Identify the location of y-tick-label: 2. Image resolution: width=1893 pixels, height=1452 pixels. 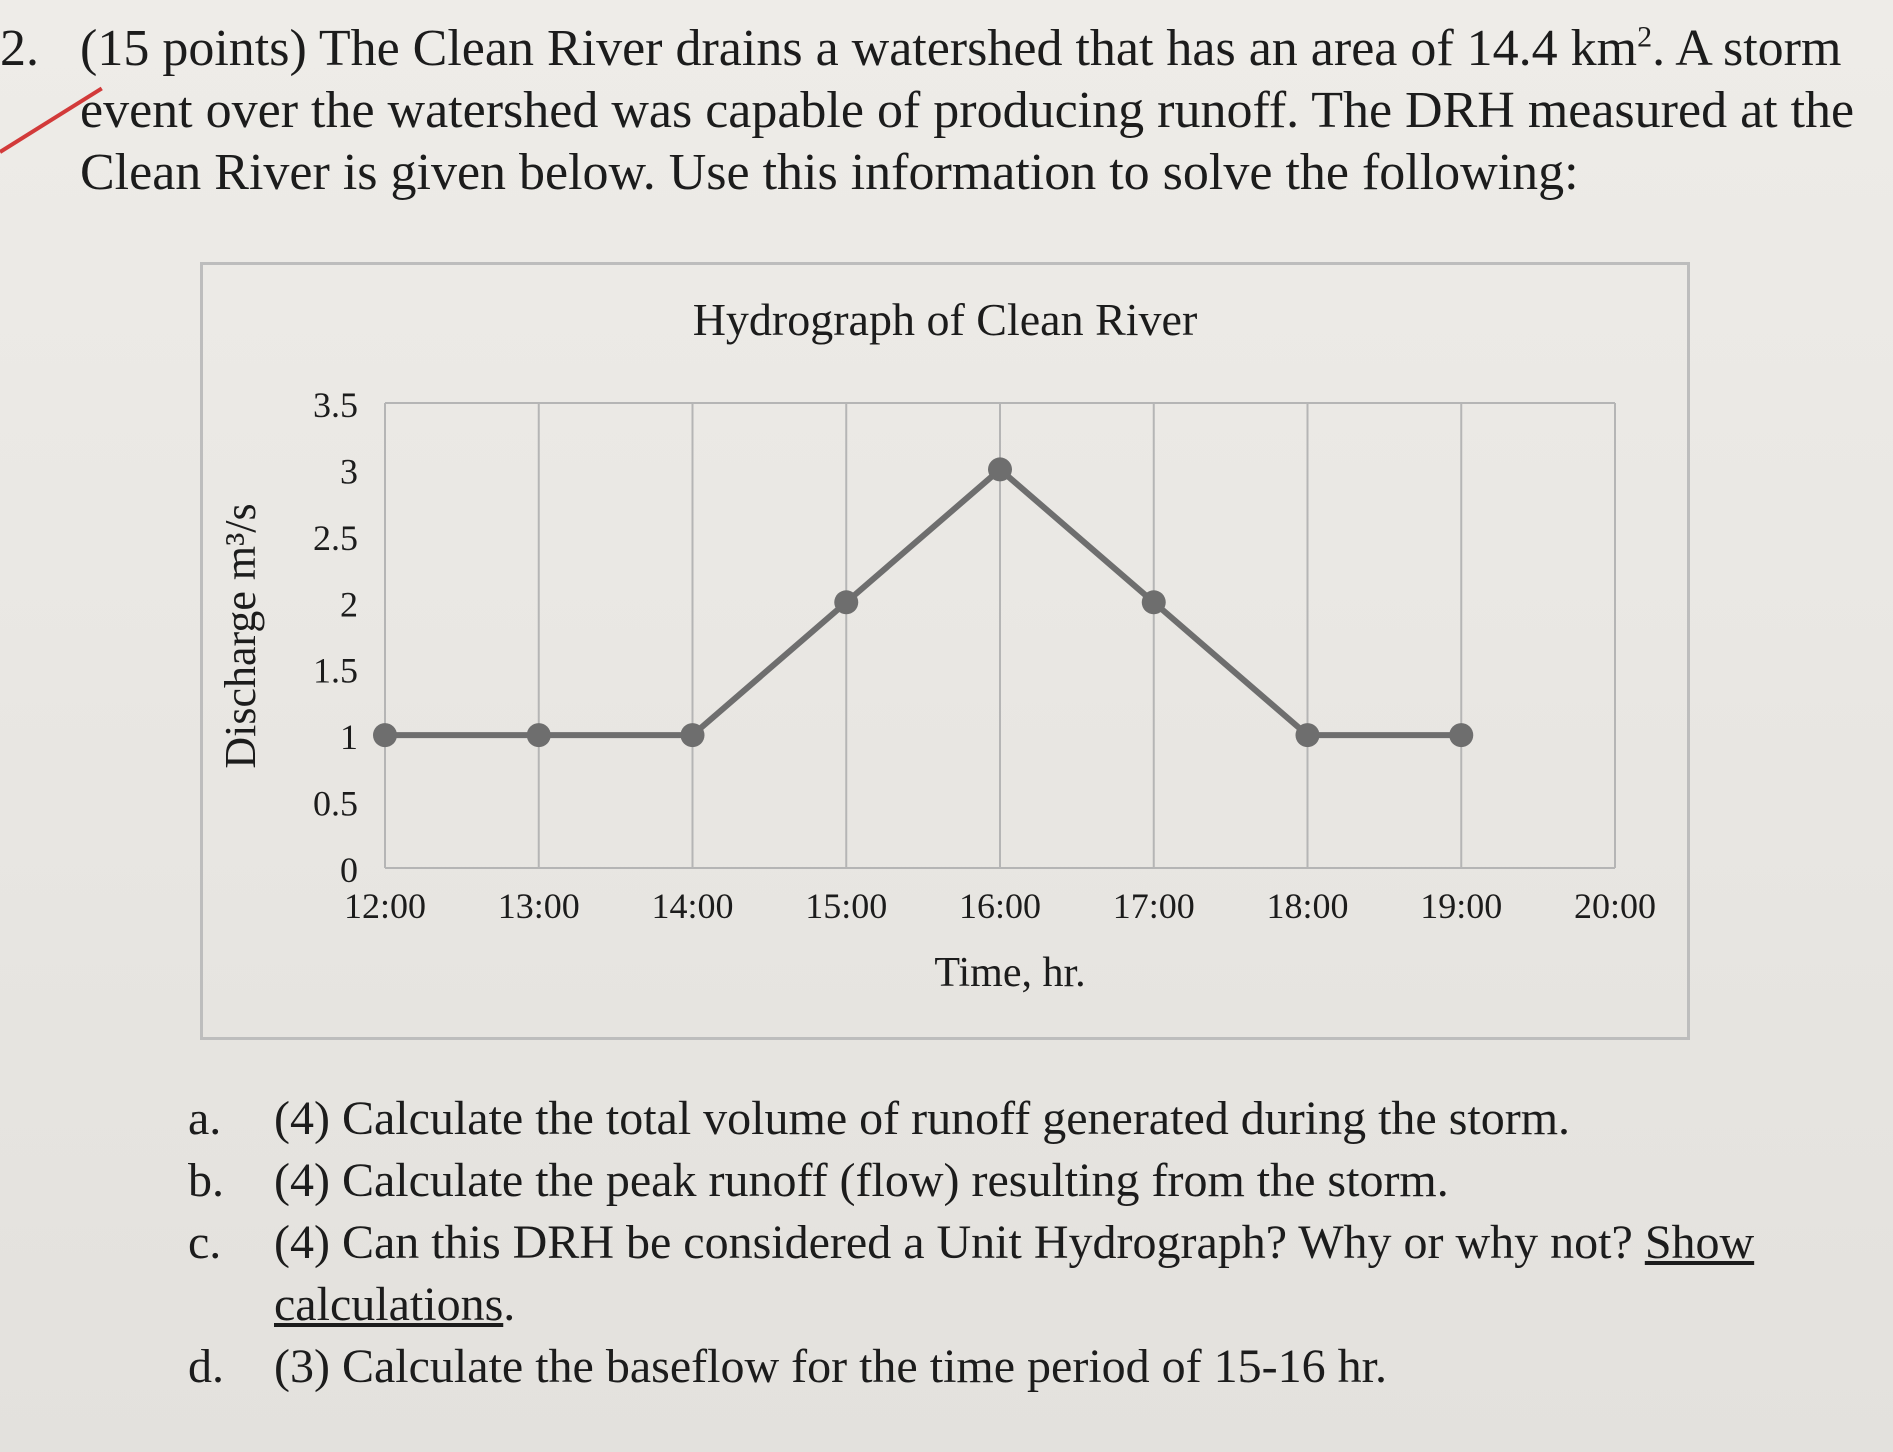
(349, 604).